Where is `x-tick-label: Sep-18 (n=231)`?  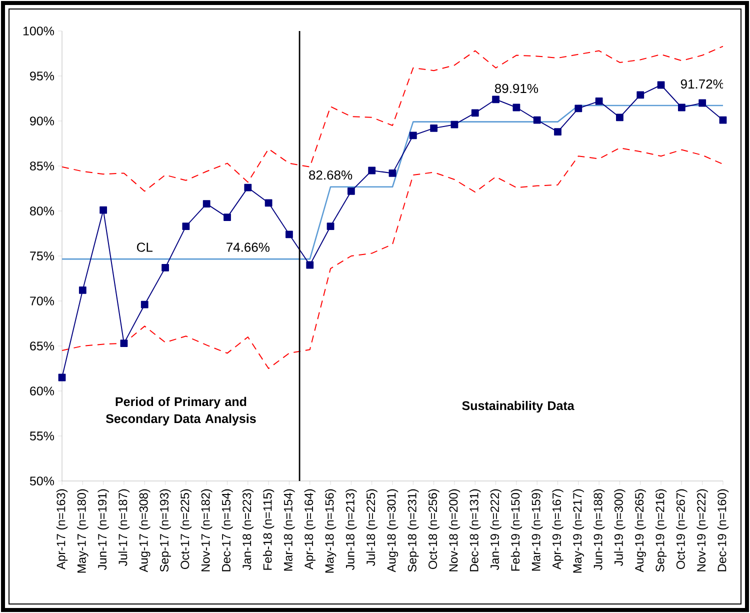
x-tick-label: Sep-18 (n=231) is located at coordinates (413, 530).